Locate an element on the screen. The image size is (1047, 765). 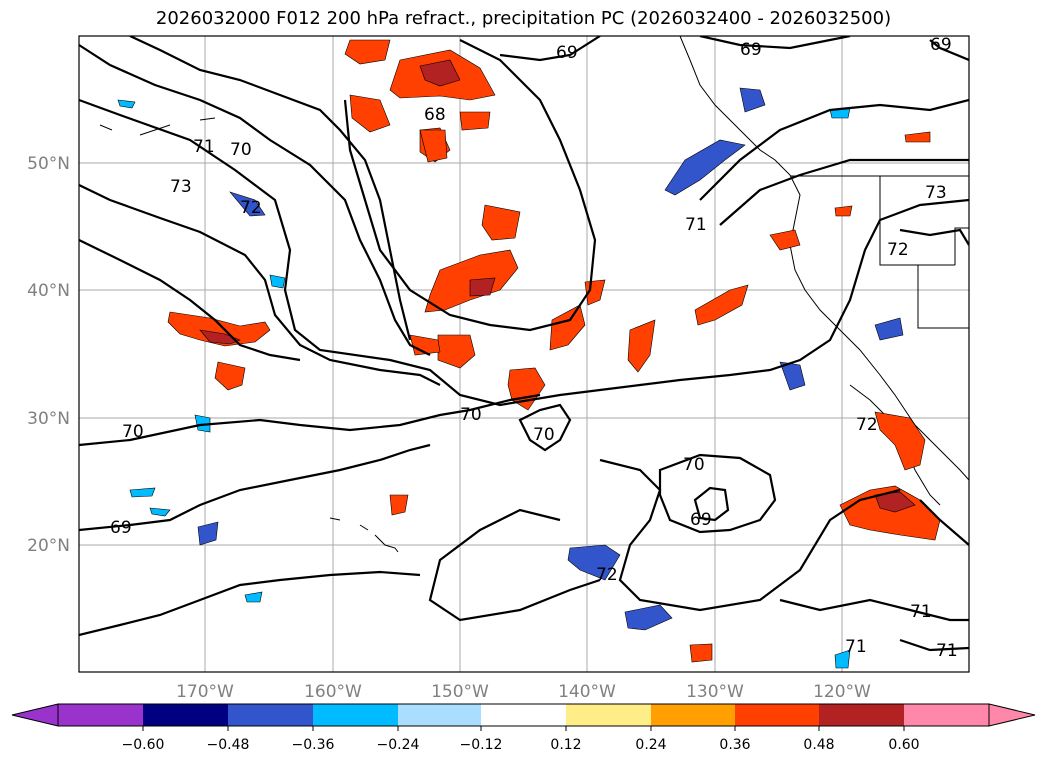
lat-label: 20°N is located at coordinates (48, 546).